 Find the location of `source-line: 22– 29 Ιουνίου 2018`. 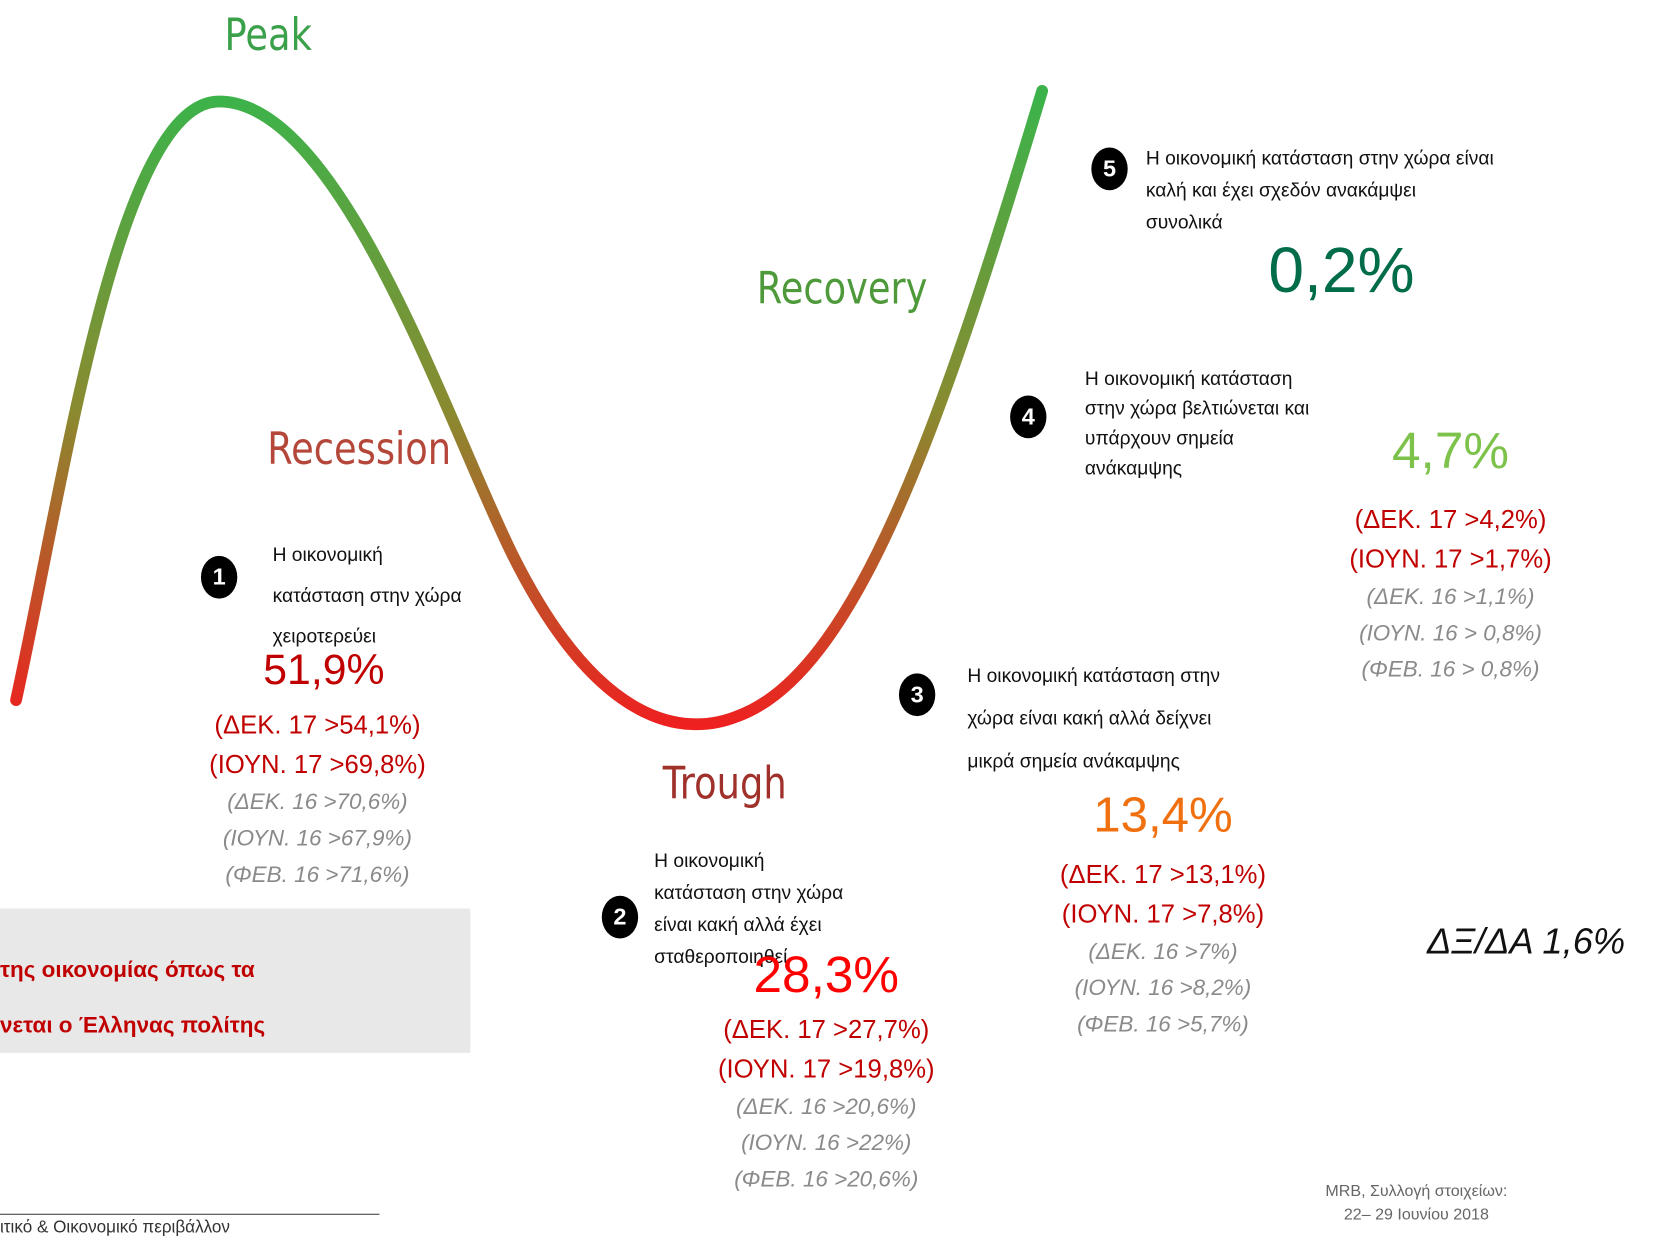

source-line: 22– 29 Ιουνίου 2018 is located at coordinates (1416, 1214).